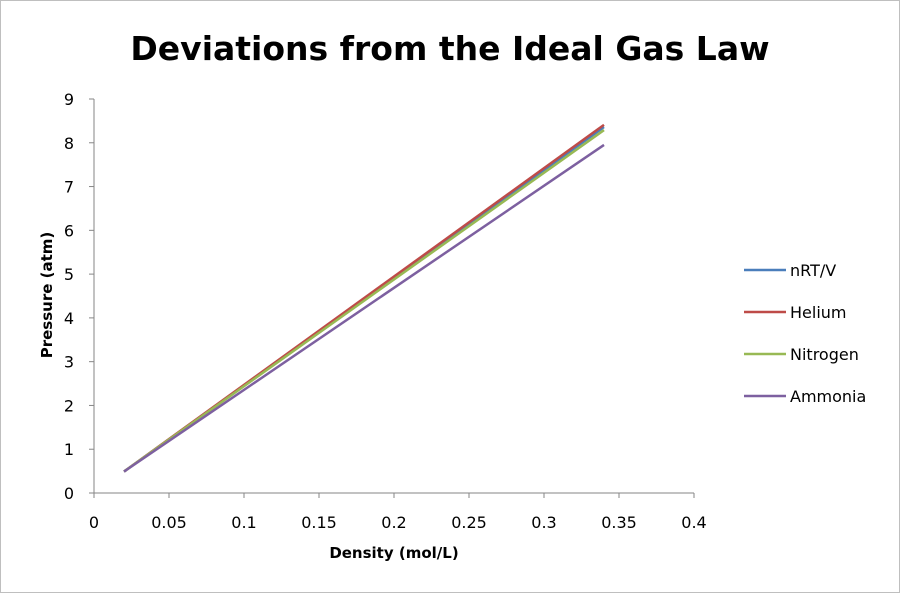  I want to click on legend-label-ammonia: Ammonia, so click(828, 396).